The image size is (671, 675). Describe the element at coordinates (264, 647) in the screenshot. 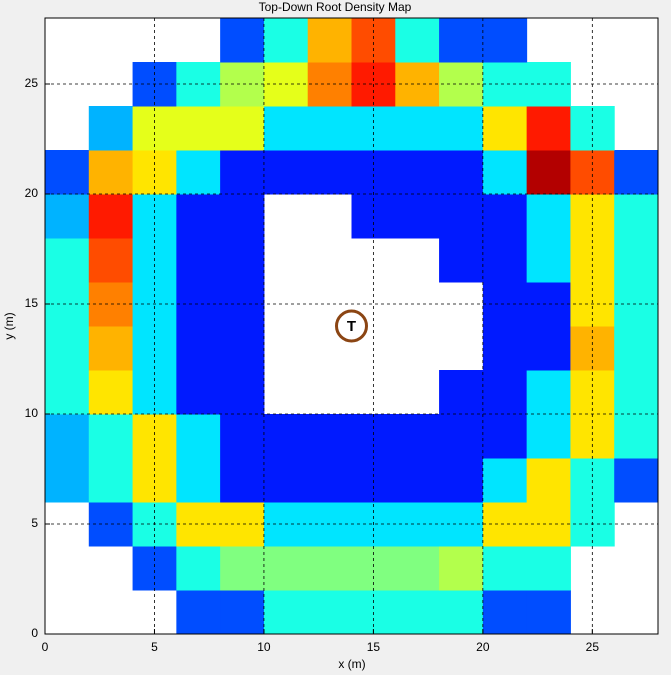

I see `x-tick-label: 10` at that location.